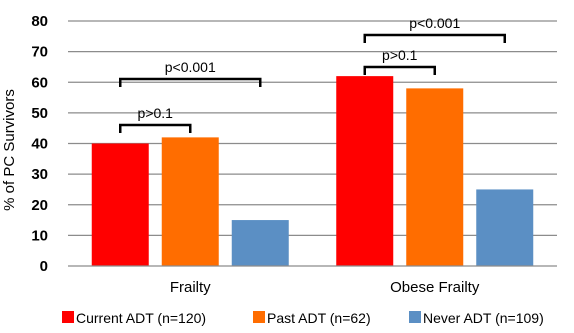 The height and width of the screenshot is (333, 574). What do you see at coordinates (39, 113) in the screenshot?
I see `y-tick-label: 50` at bounding box center [39, 113].